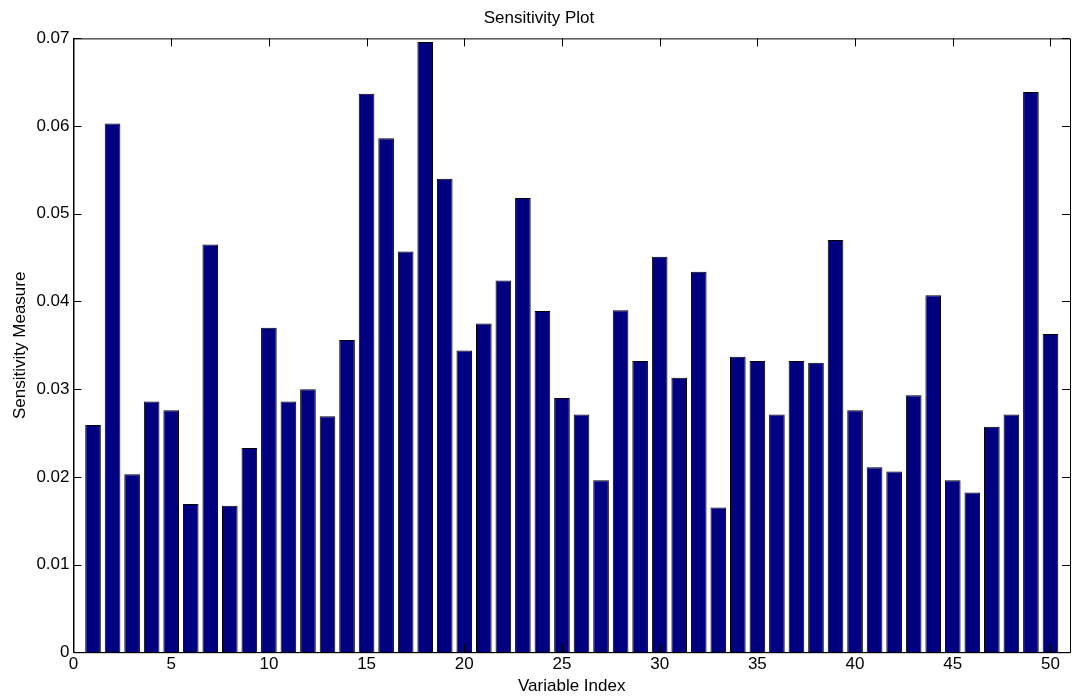 This screenshot has height=699, width=1074. I want to click on x-tick-label: 25, so click(562, 664).